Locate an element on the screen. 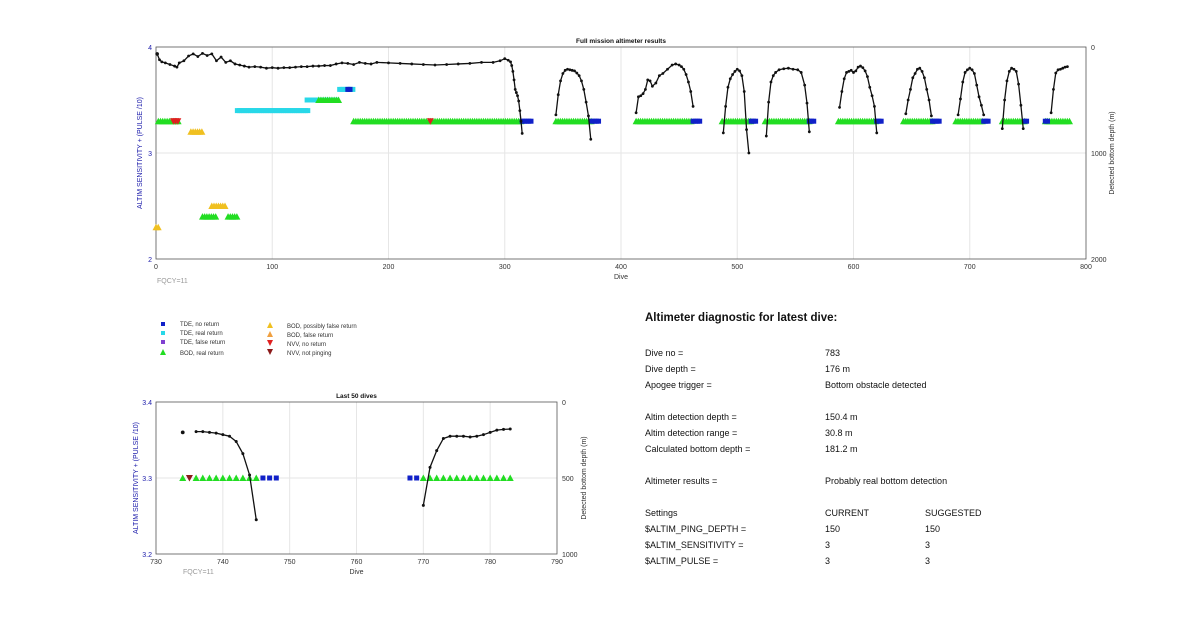  legend-symbol-square is located at coordinates (163, 343).